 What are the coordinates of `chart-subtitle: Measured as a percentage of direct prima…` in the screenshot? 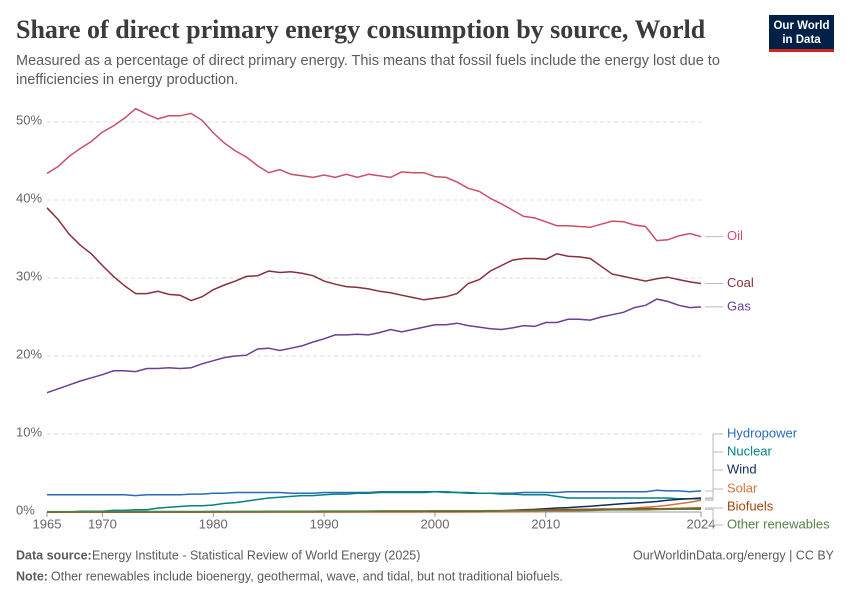 It's located at (368, 61).